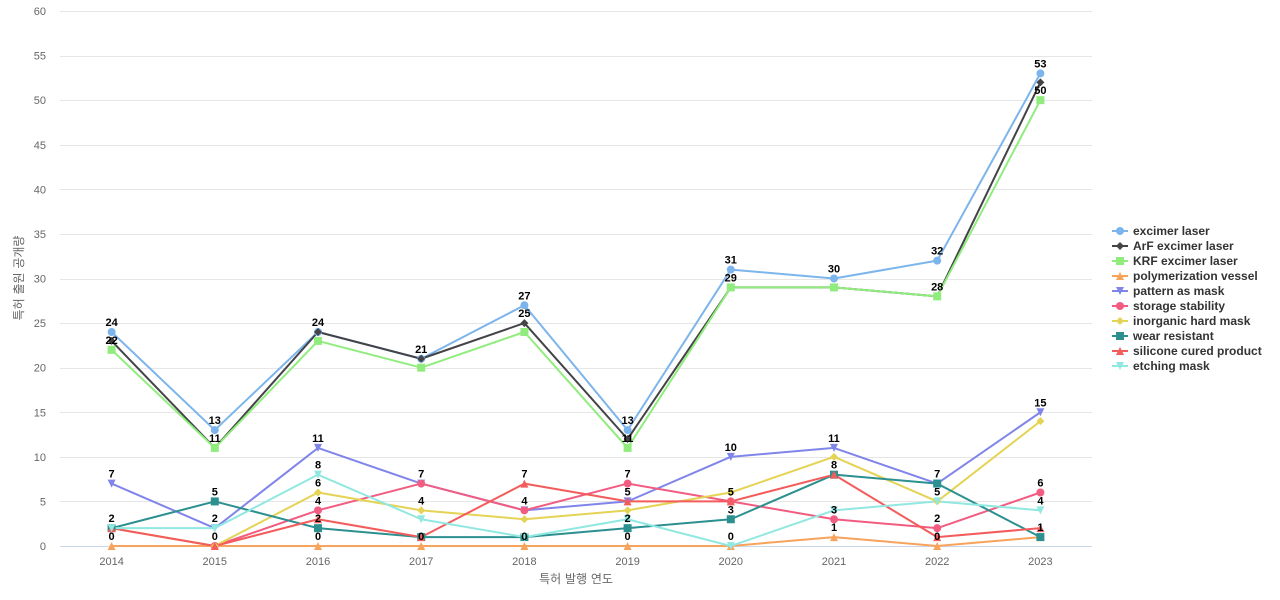  What do you see at coordinates (576, 470) in the screenshot?
I see `series-line-pattern-as-mask` at bounding box center [576, 470].